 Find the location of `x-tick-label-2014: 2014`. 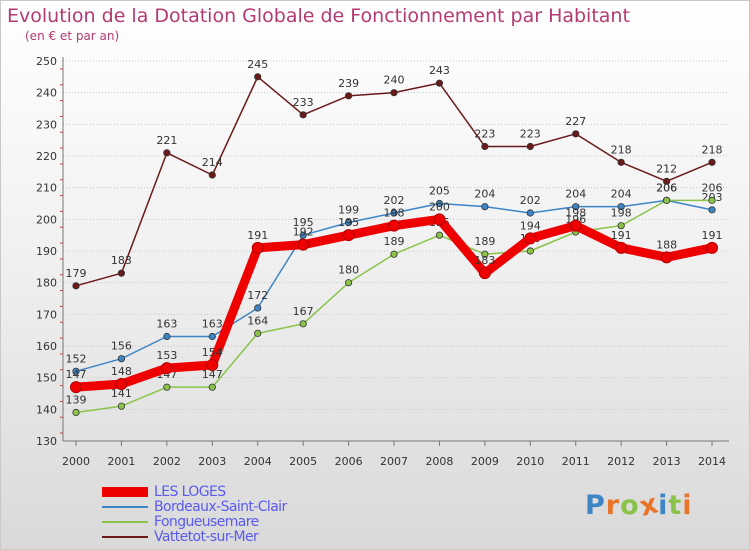

x-tick-label-2014: 2014 is located at coordinates (712, 461).